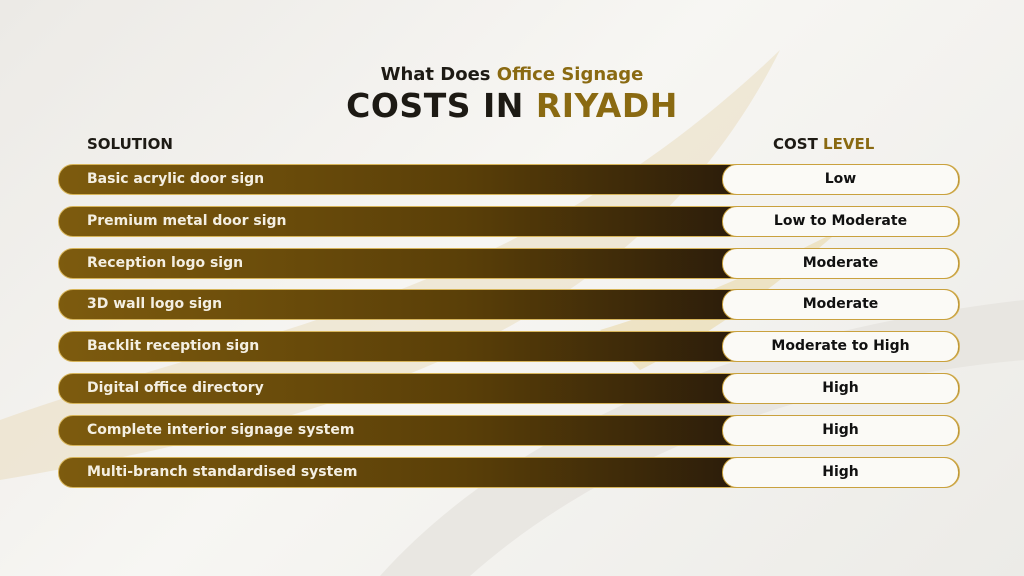 The height and width of the screenshot is (576, 1024). I want to click on table-row: Premium metal door sign Low to Moderate, so click(509, 221).